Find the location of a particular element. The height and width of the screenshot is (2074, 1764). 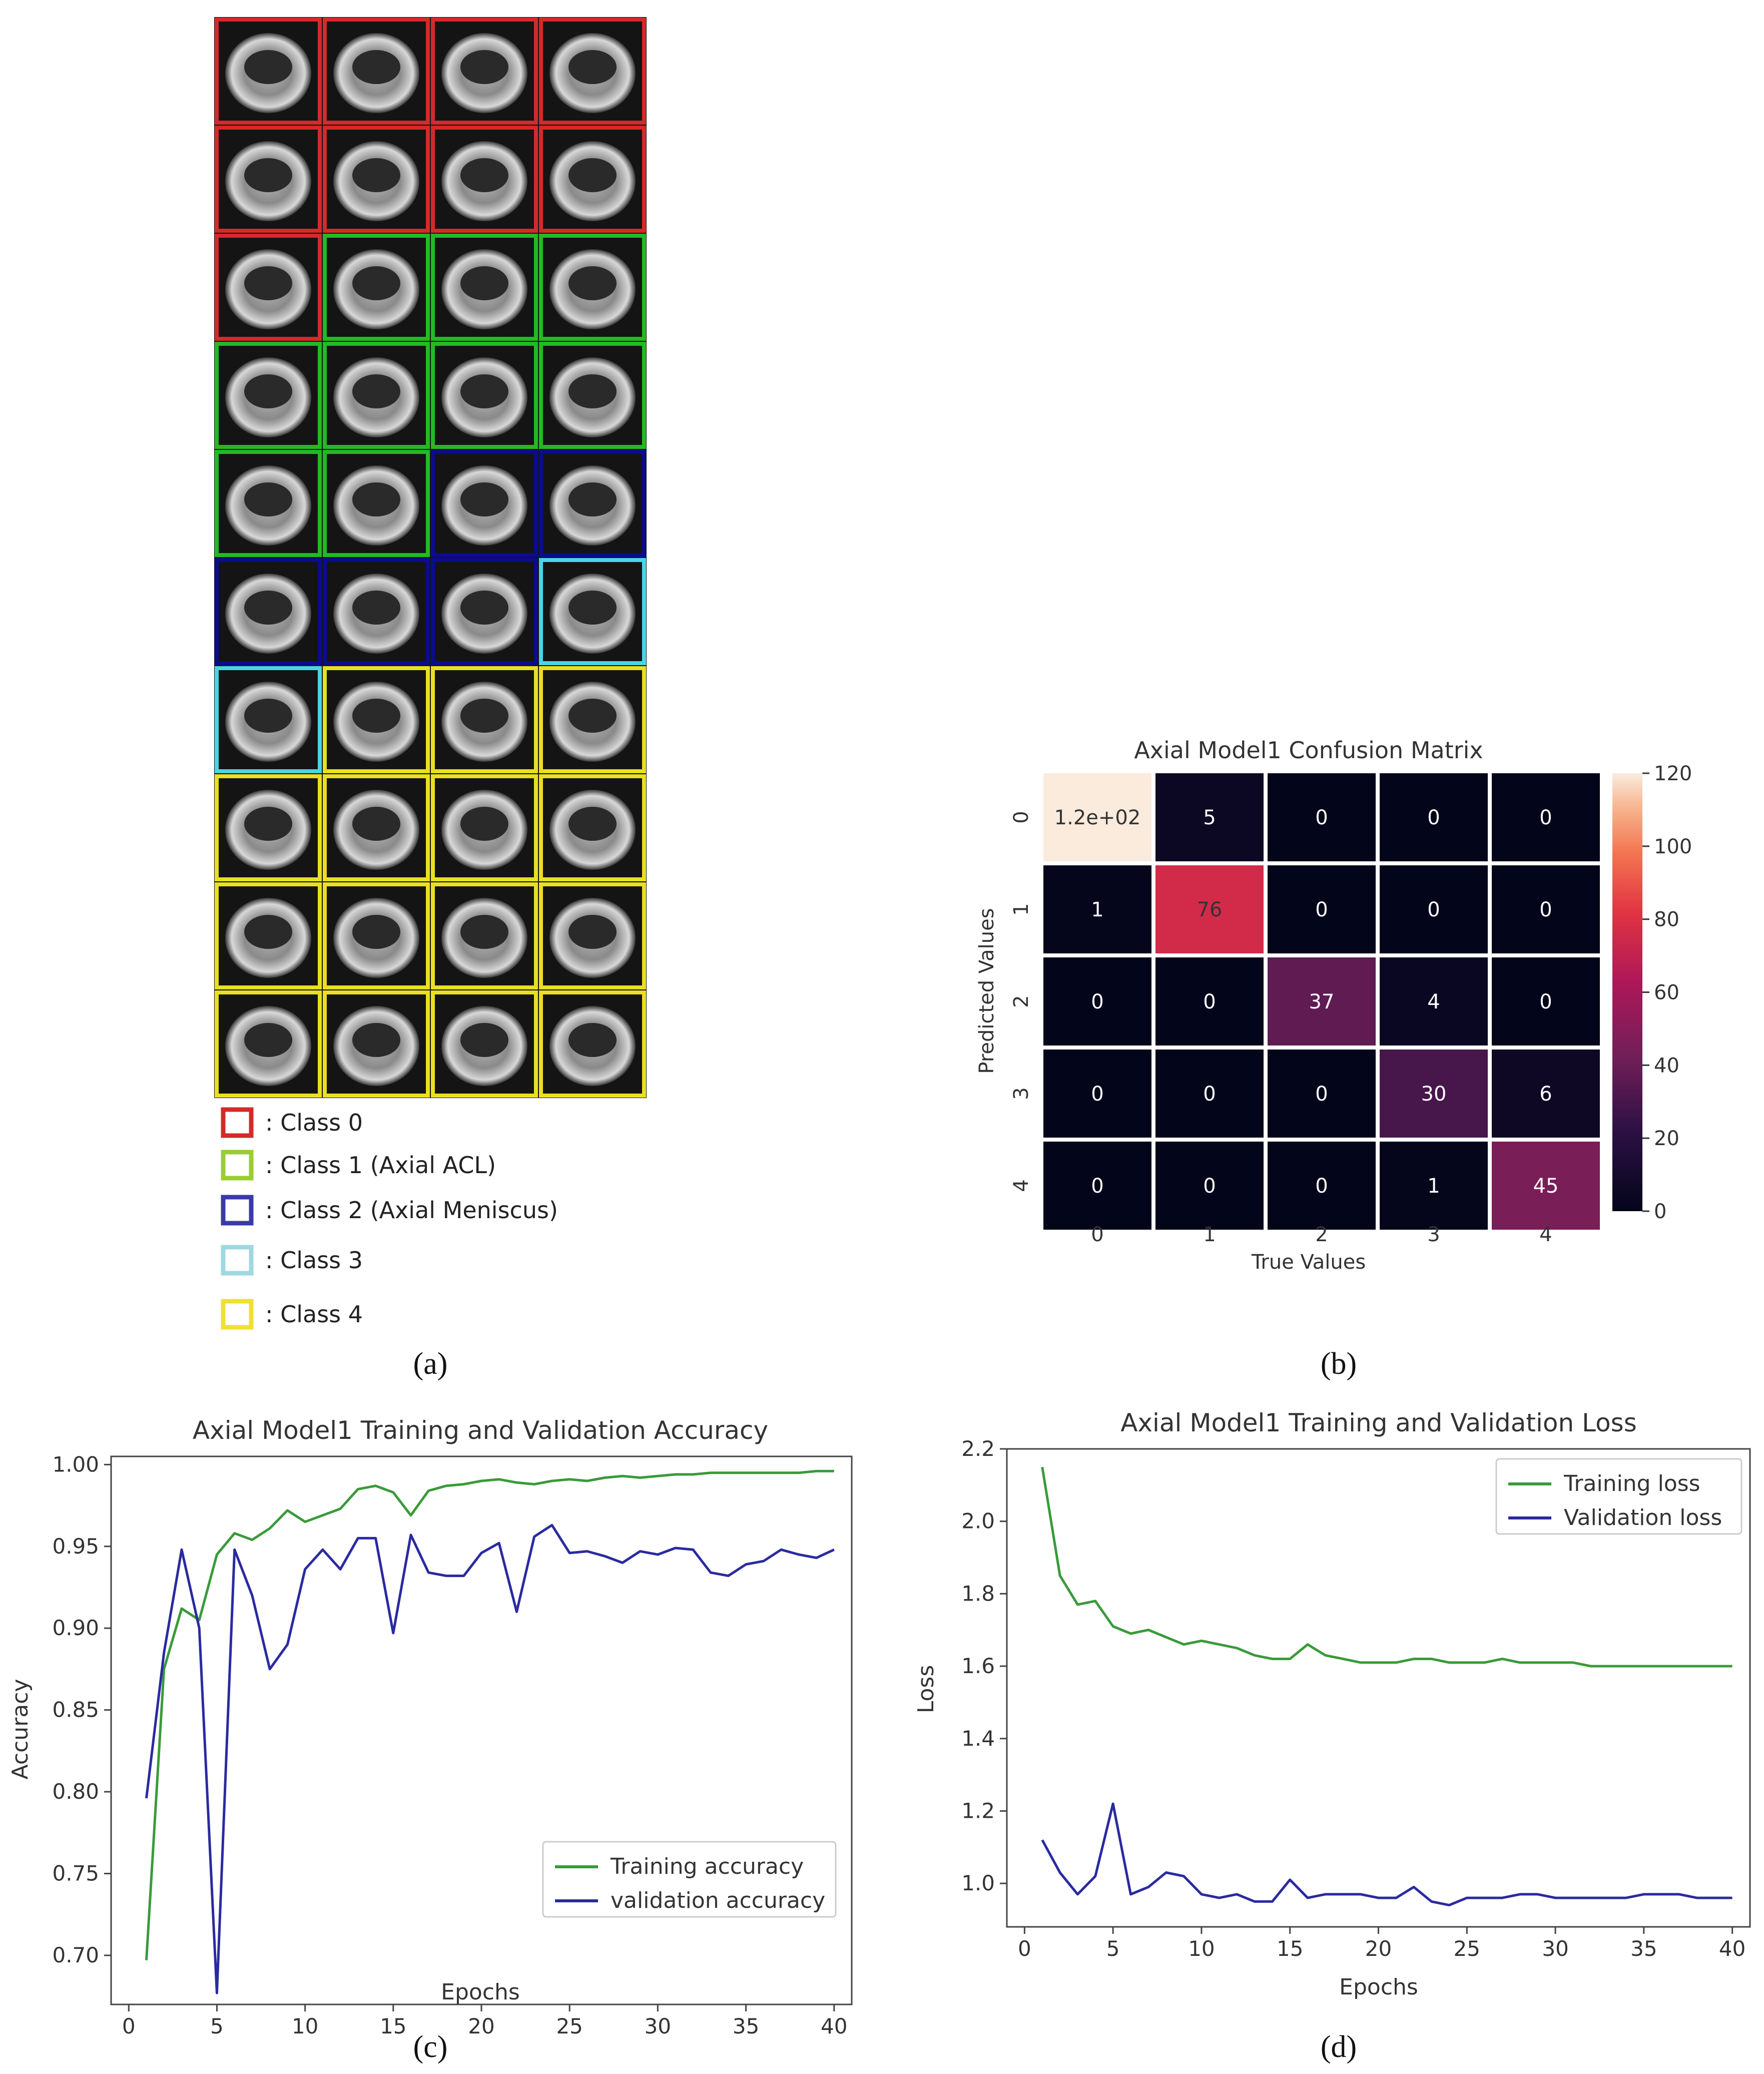

acc-legend-label: Training accuracy is located at coordinates (707, 1866).